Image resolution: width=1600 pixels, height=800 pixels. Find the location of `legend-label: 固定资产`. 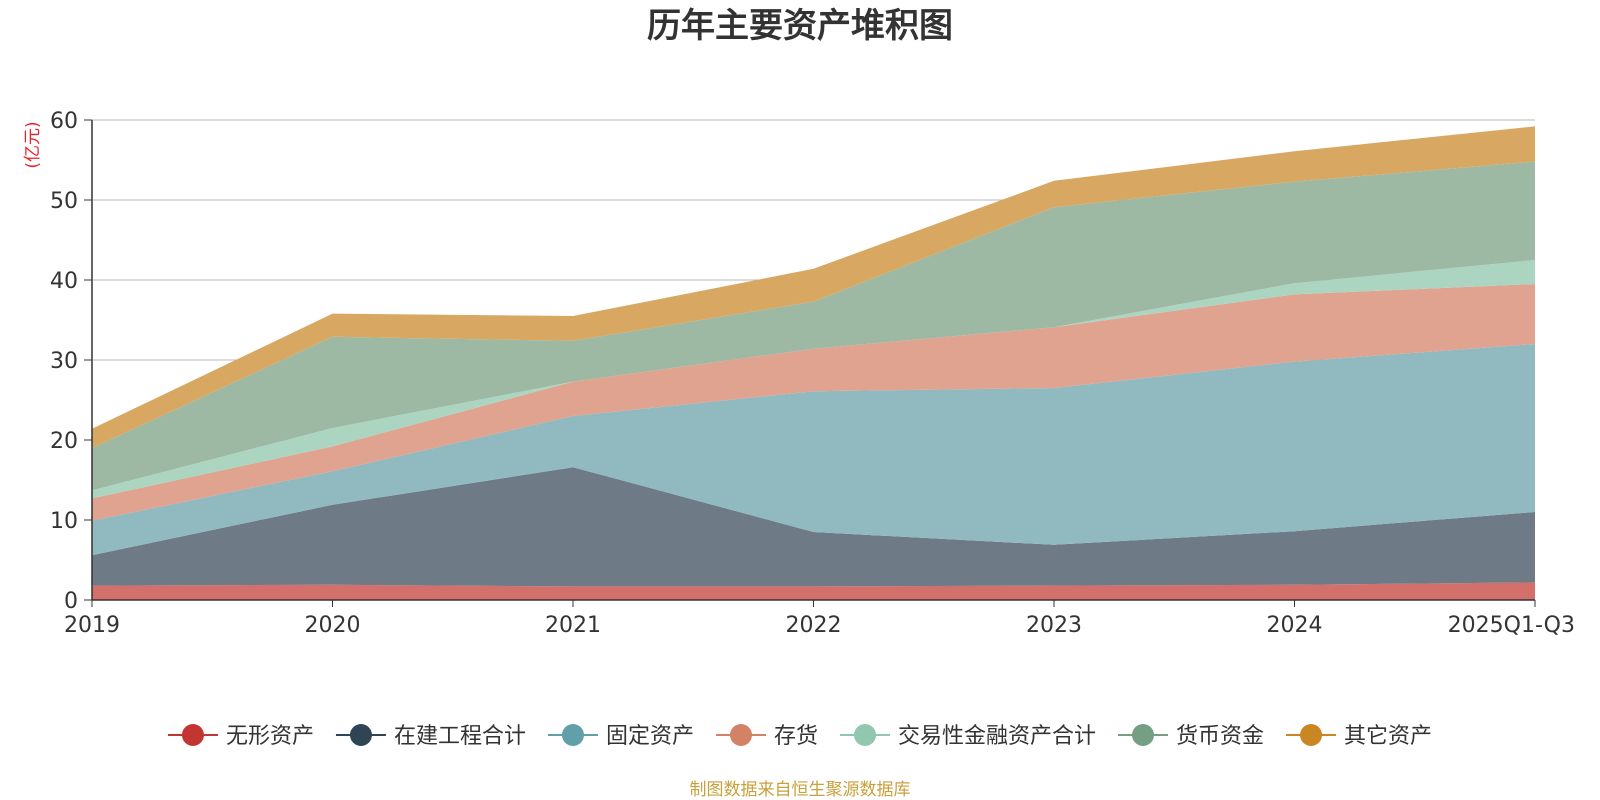

legend-label: 固定资产 is located at coordinates (650, 736).